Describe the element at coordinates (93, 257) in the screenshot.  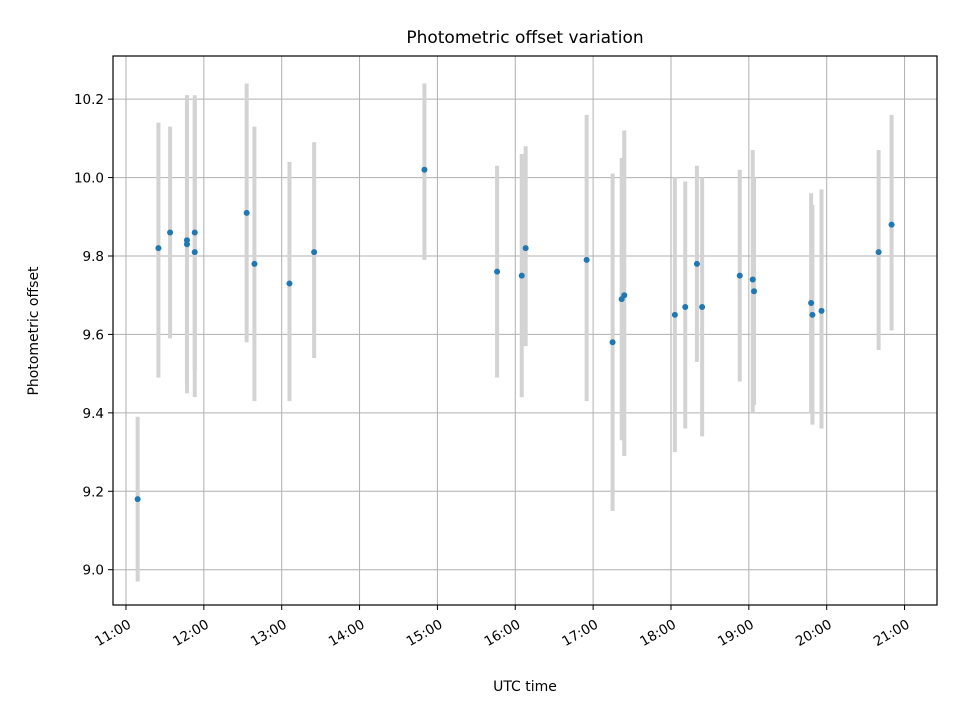
I see `y-tick-label: 9.8` at that location.